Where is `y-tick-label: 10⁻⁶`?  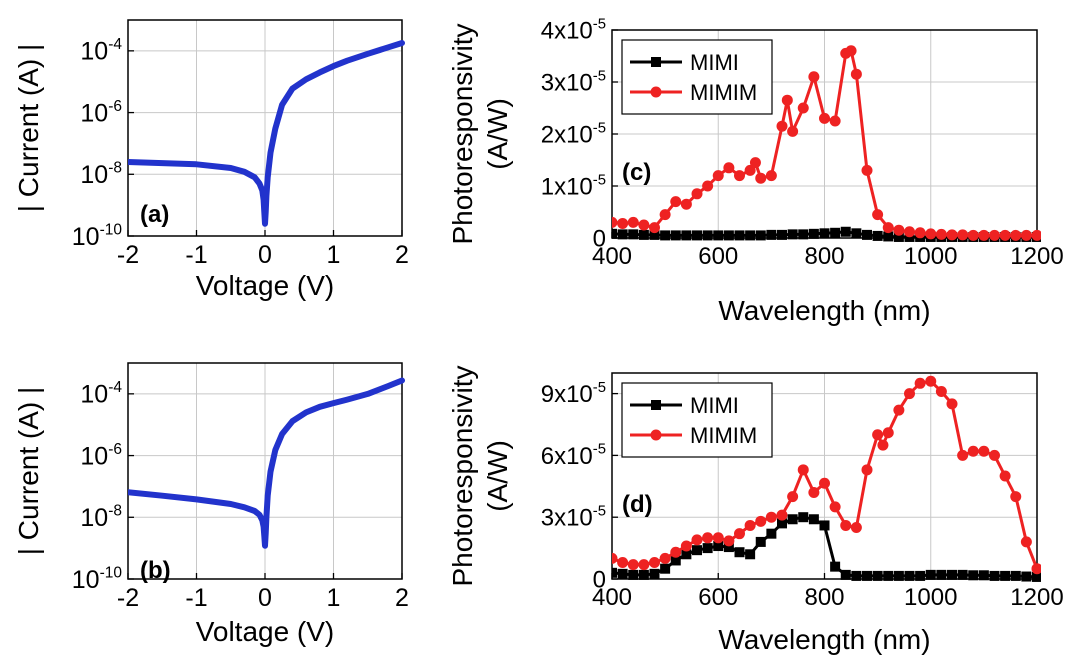 y-tick-label: 10⁻⁶ is located at coordinates (101, 456).